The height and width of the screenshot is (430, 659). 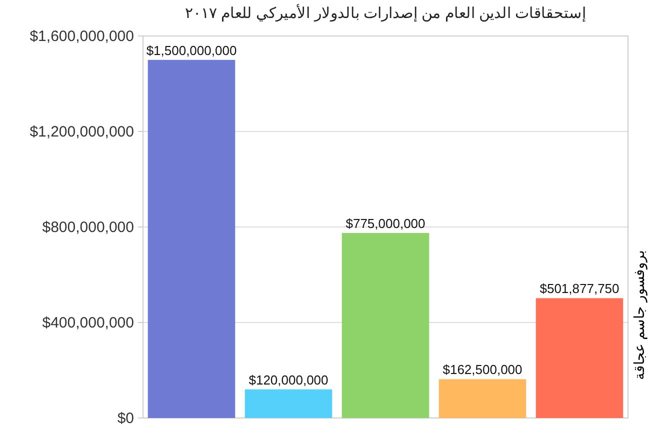 I want to click on text: بروفسور جاسم عجاقة, so click(x=639, y=315).